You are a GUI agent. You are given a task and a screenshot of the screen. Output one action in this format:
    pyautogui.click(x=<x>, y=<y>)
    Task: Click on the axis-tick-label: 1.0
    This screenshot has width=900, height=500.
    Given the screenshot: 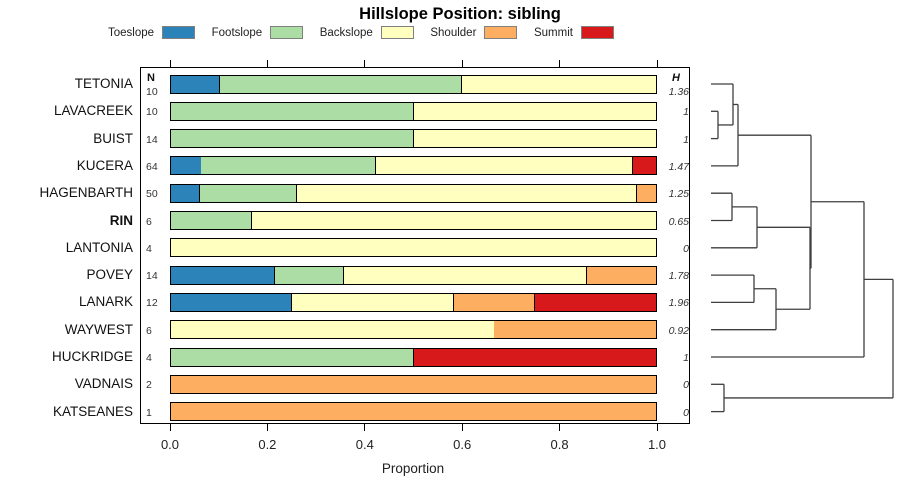 What is the action you would take?
    pyautogui.click(x=657, y=444)
    